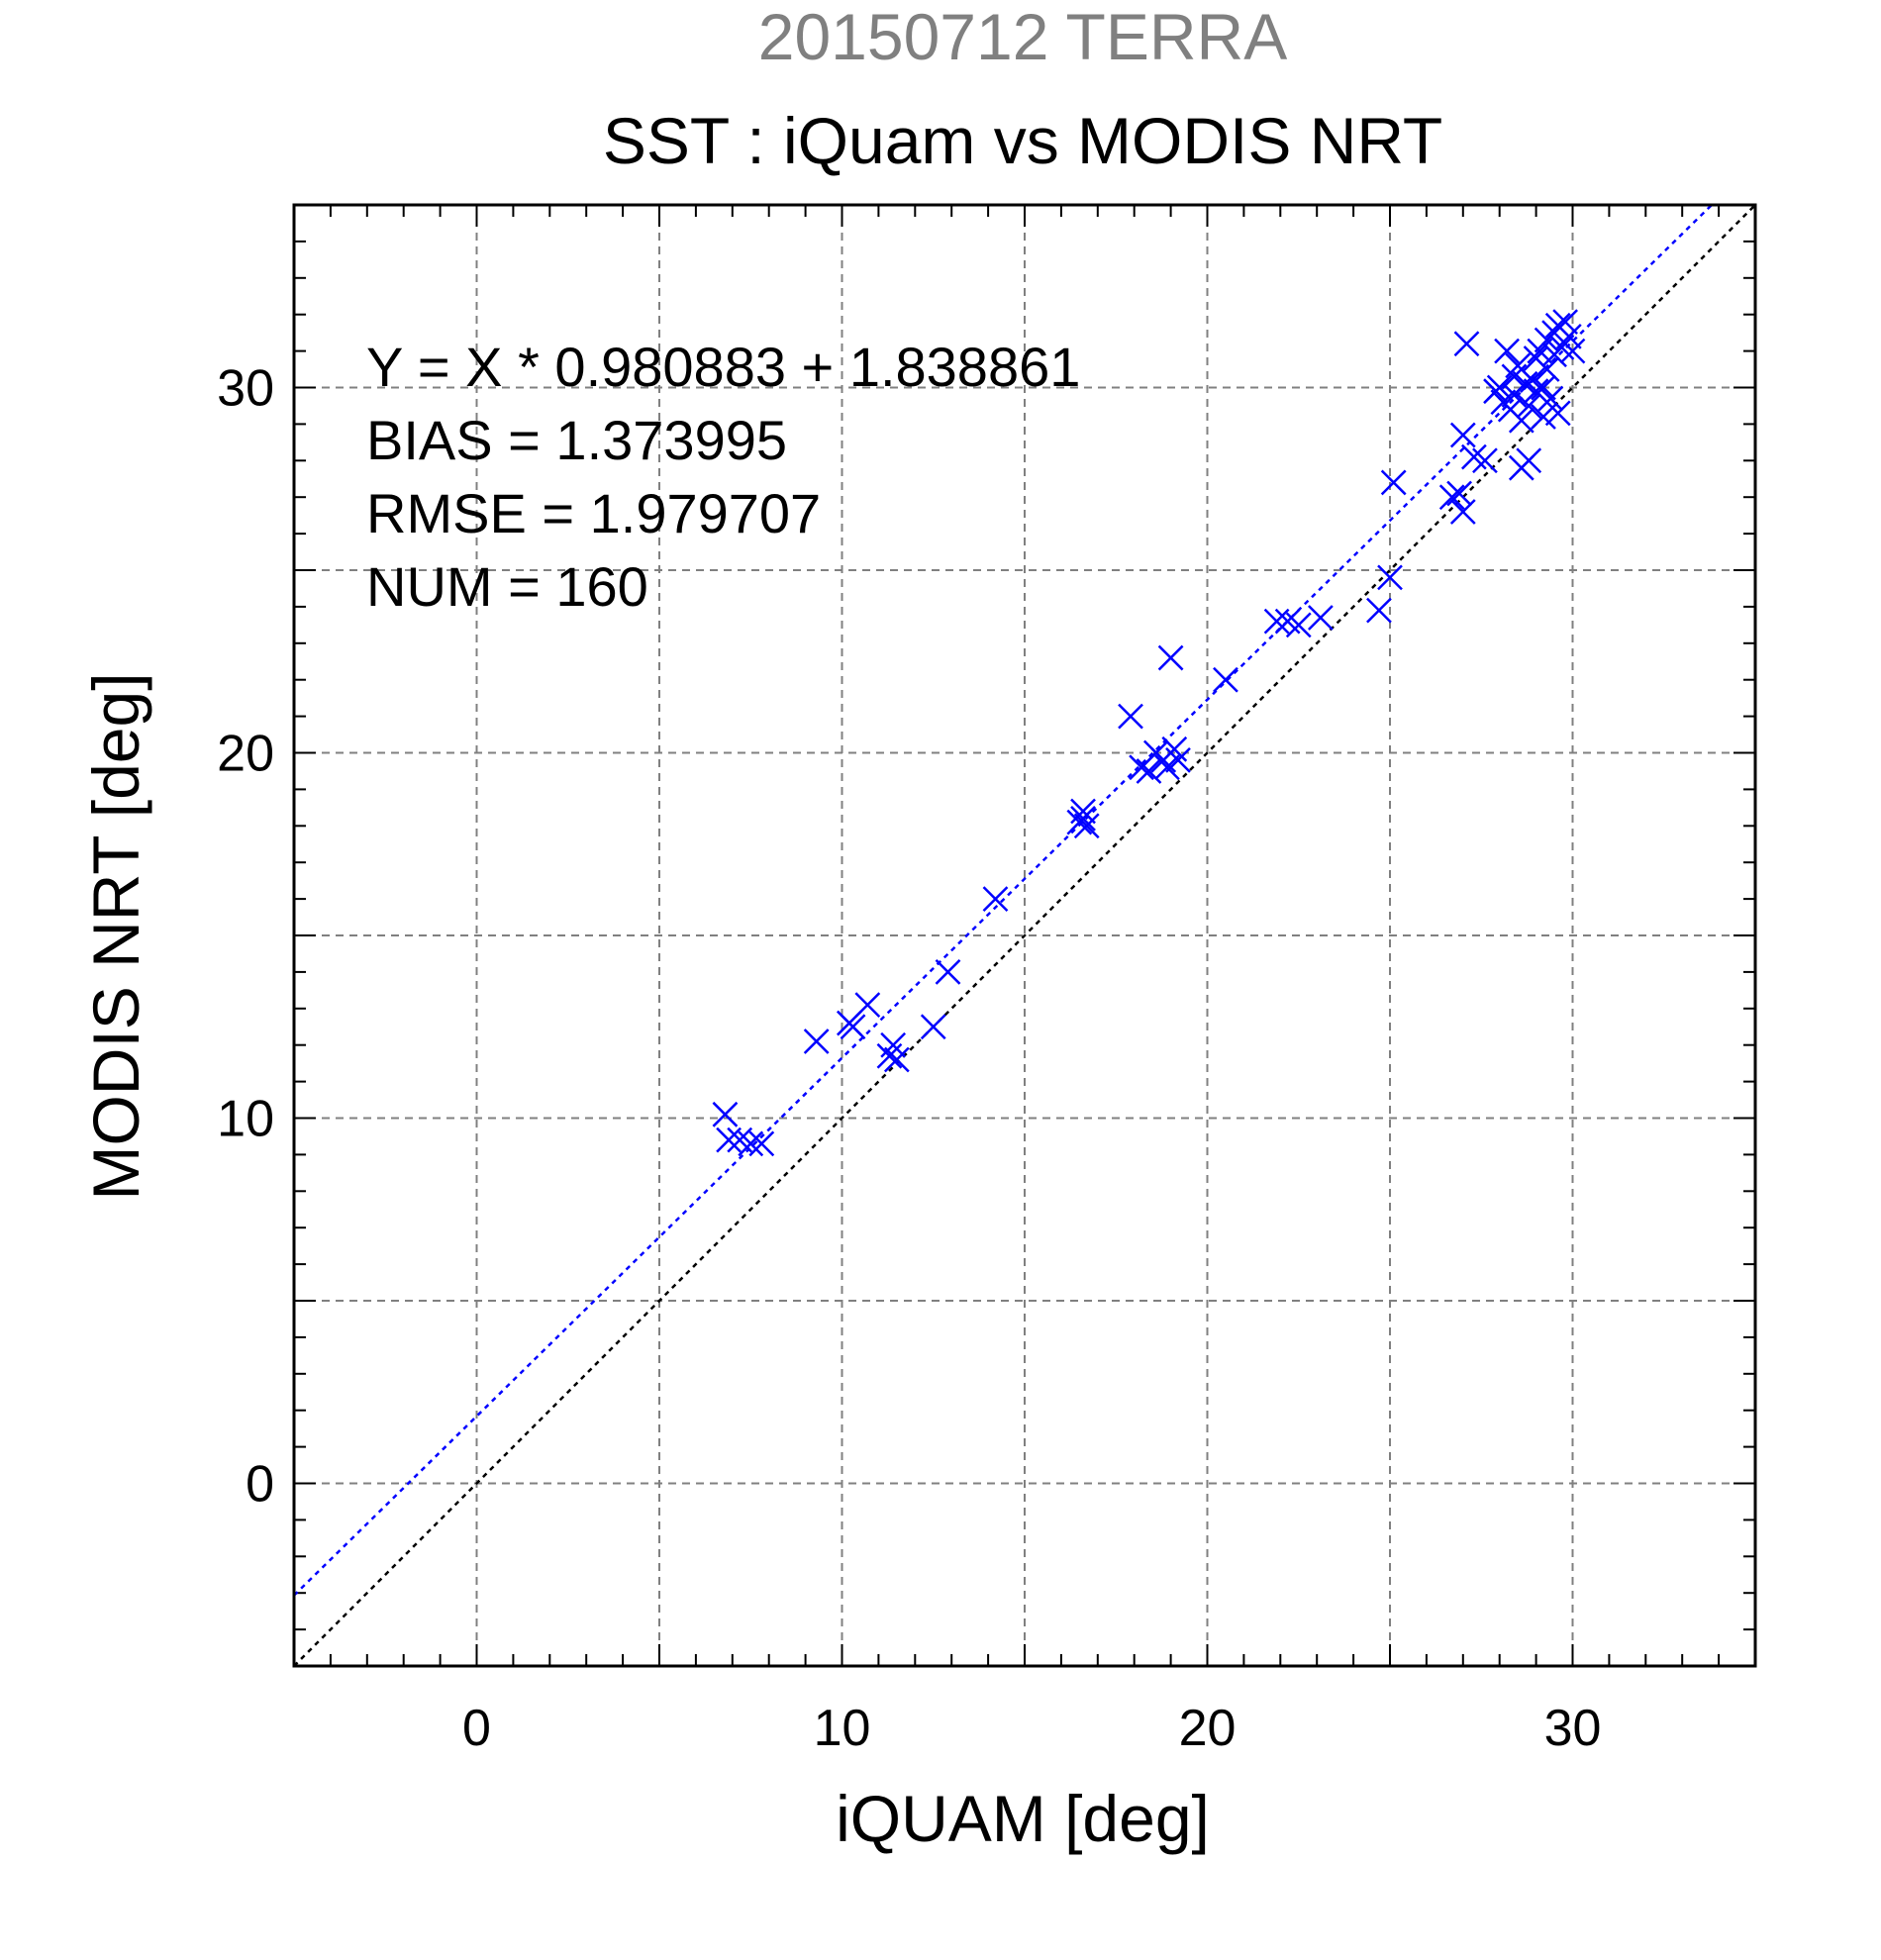 This screenshot has height=1960, width=1881. Describe the element at coordinates (842, 1728) in the screenshot. I see `x-tick-label: 10` at that location.